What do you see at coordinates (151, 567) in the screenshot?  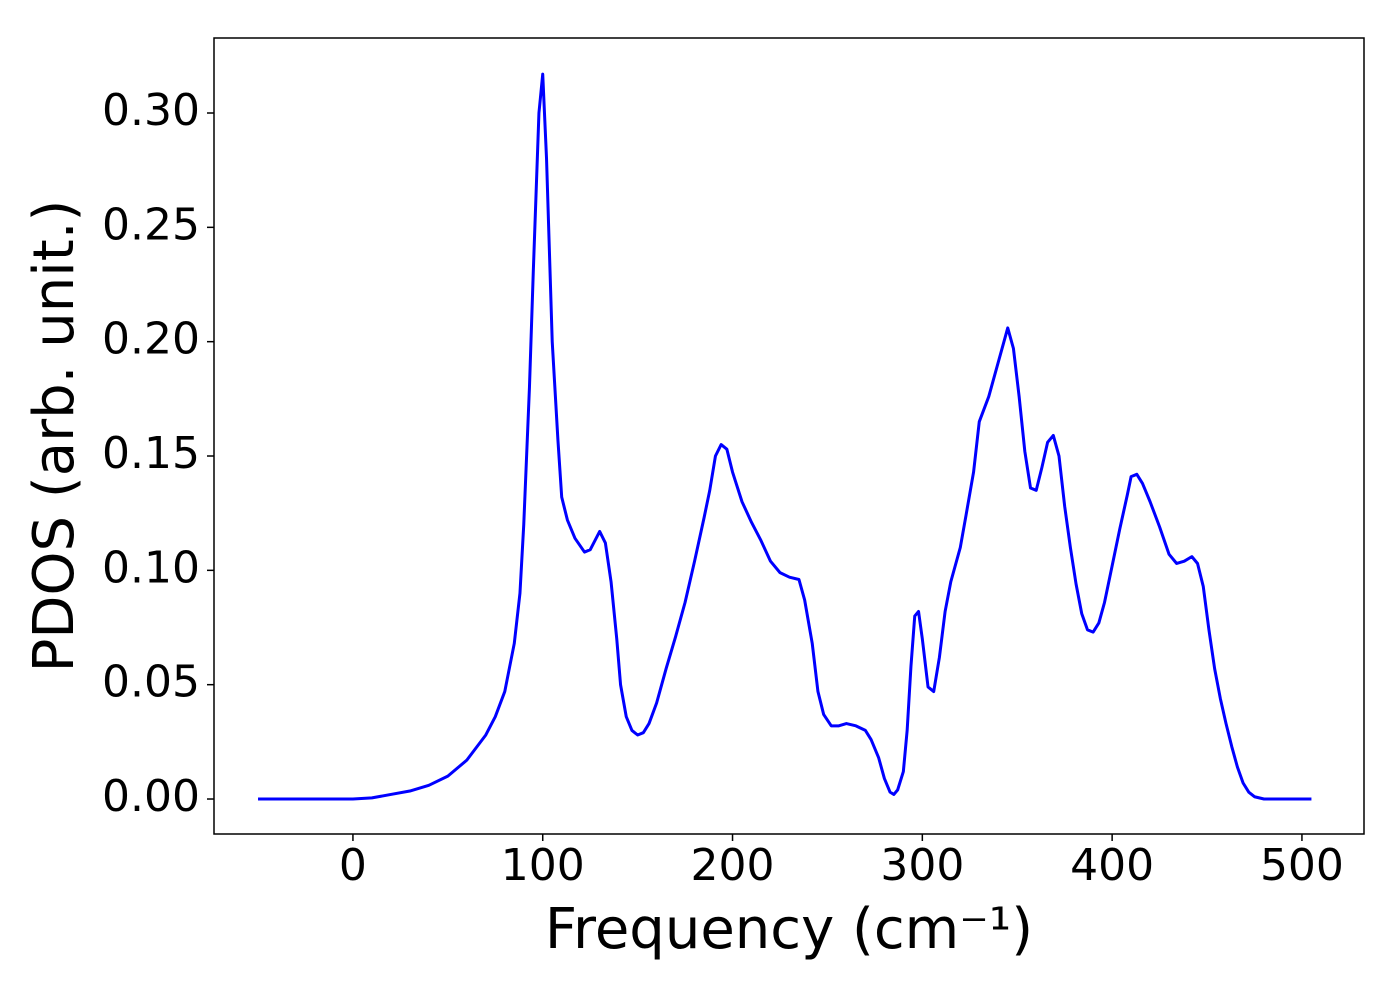 I see `y-tick-label: 0.10` at bounding box center [151, 567].